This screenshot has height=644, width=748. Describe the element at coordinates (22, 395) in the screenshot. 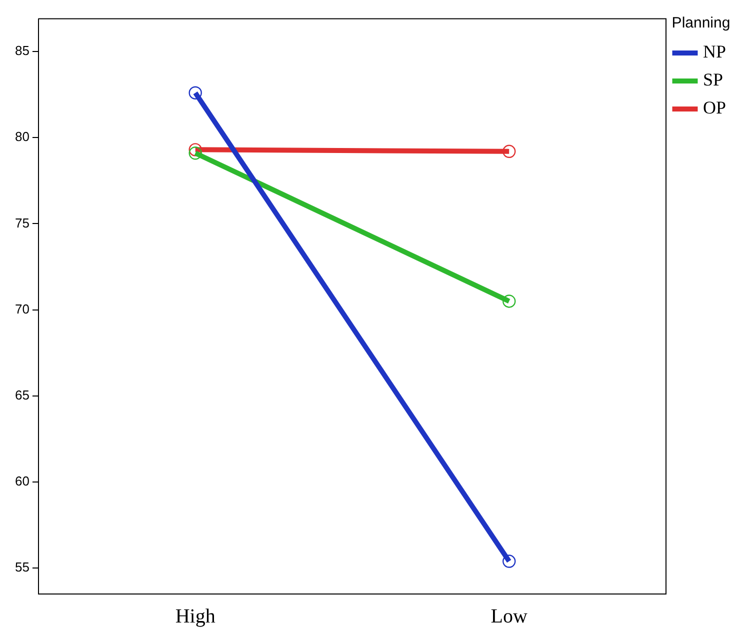

I see `y-tick-label: 65` at that location.